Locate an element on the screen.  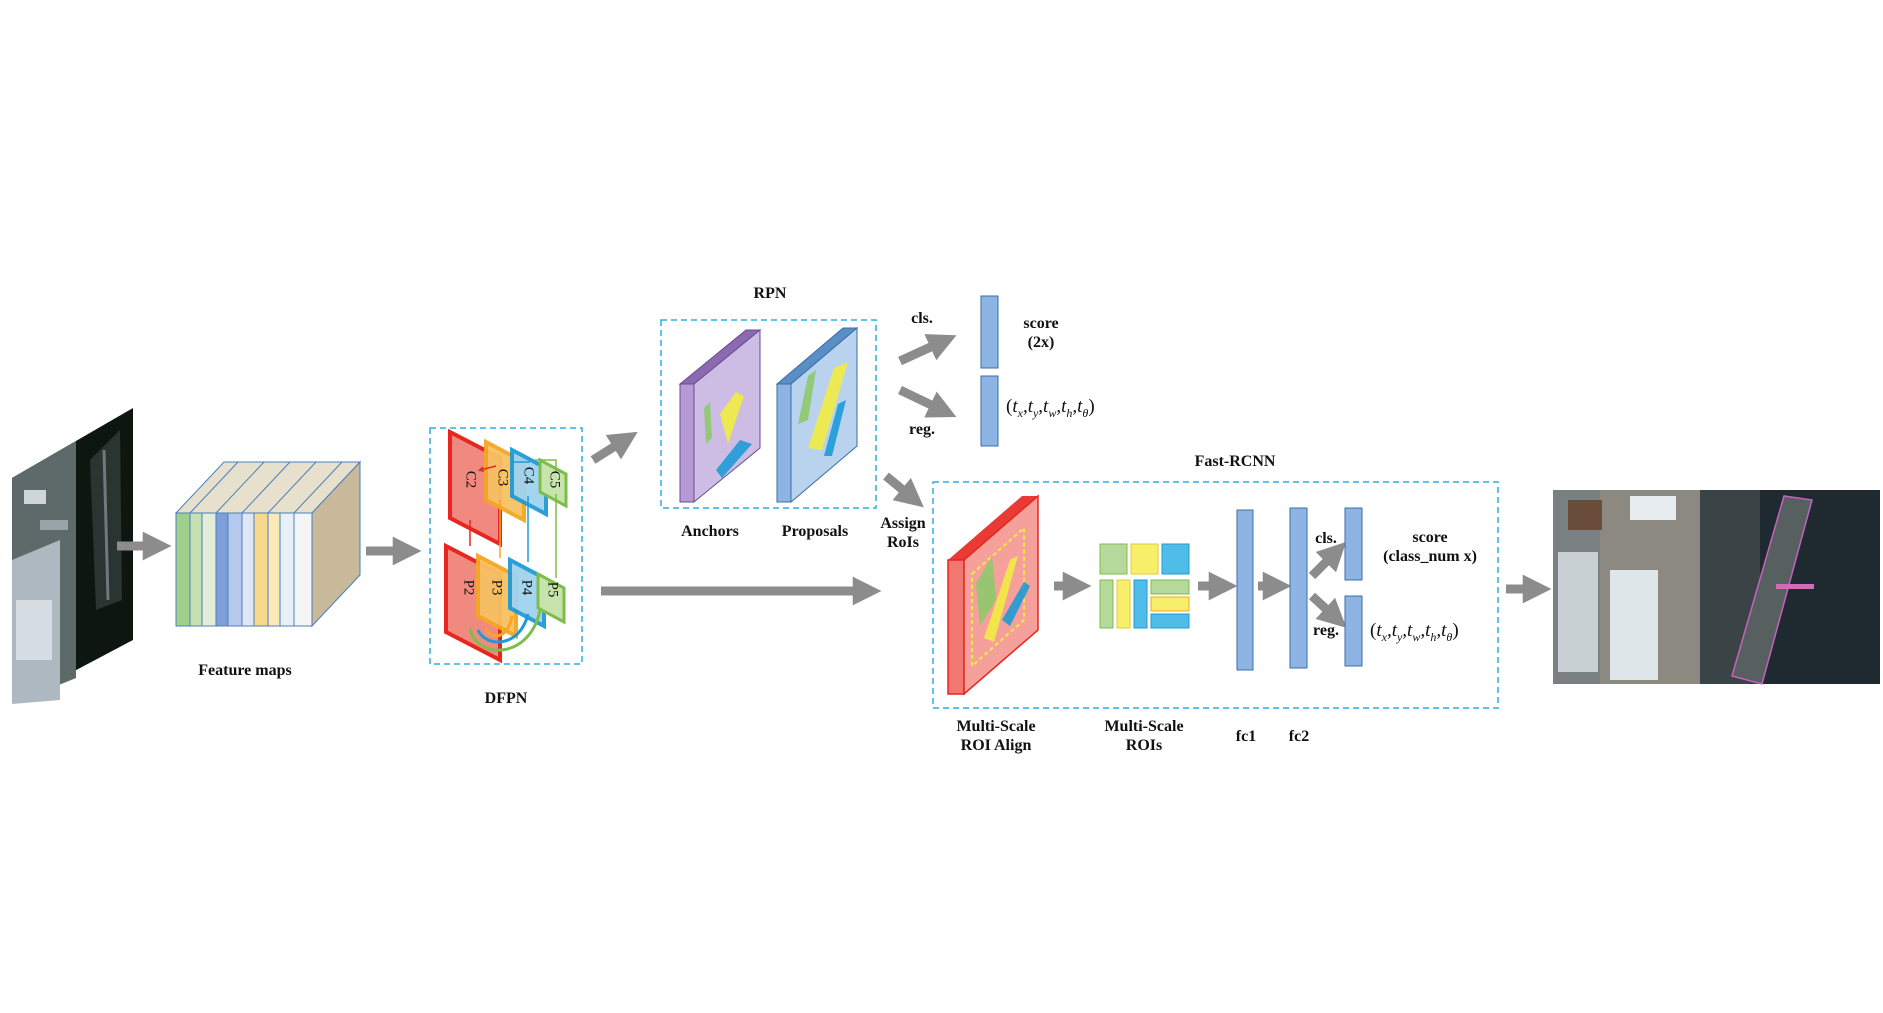
frcnn-reg-bar is located at coordinates (1353, 631).